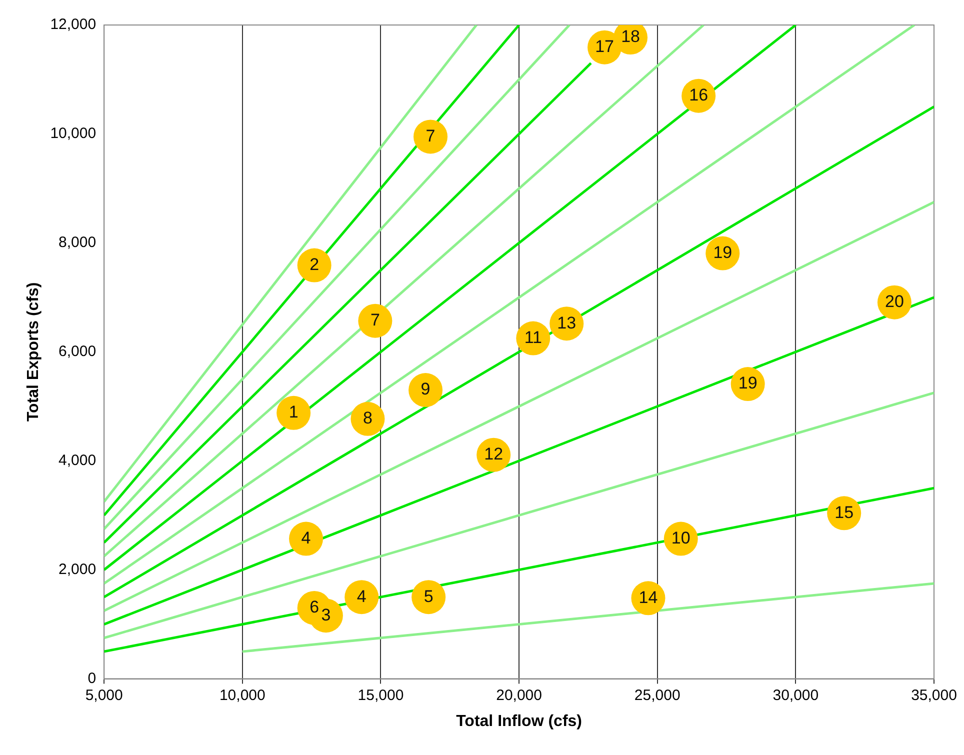 This screenshot has height=755, width=964. Describe the element at coordinates (519, 721) in the screenshot. I see `x-axis-title: Total Inflow (cfs)` at that location.